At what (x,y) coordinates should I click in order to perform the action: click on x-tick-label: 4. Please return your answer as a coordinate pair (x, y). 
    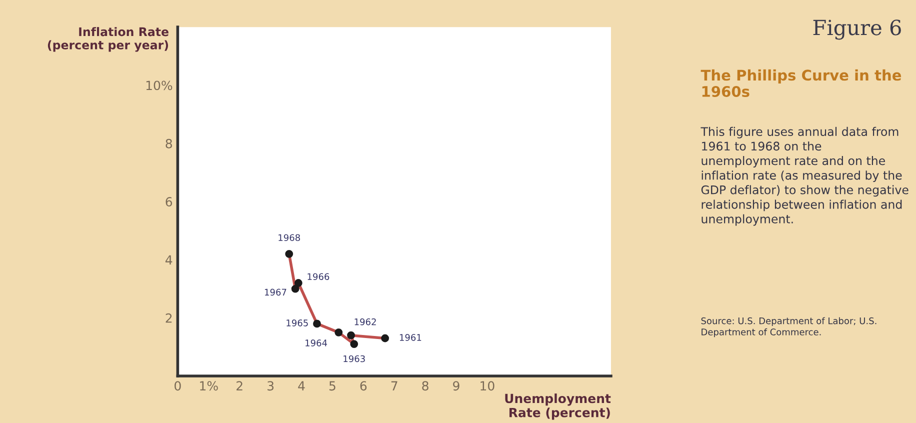
    Looking at the image, I should click on (301, 385).